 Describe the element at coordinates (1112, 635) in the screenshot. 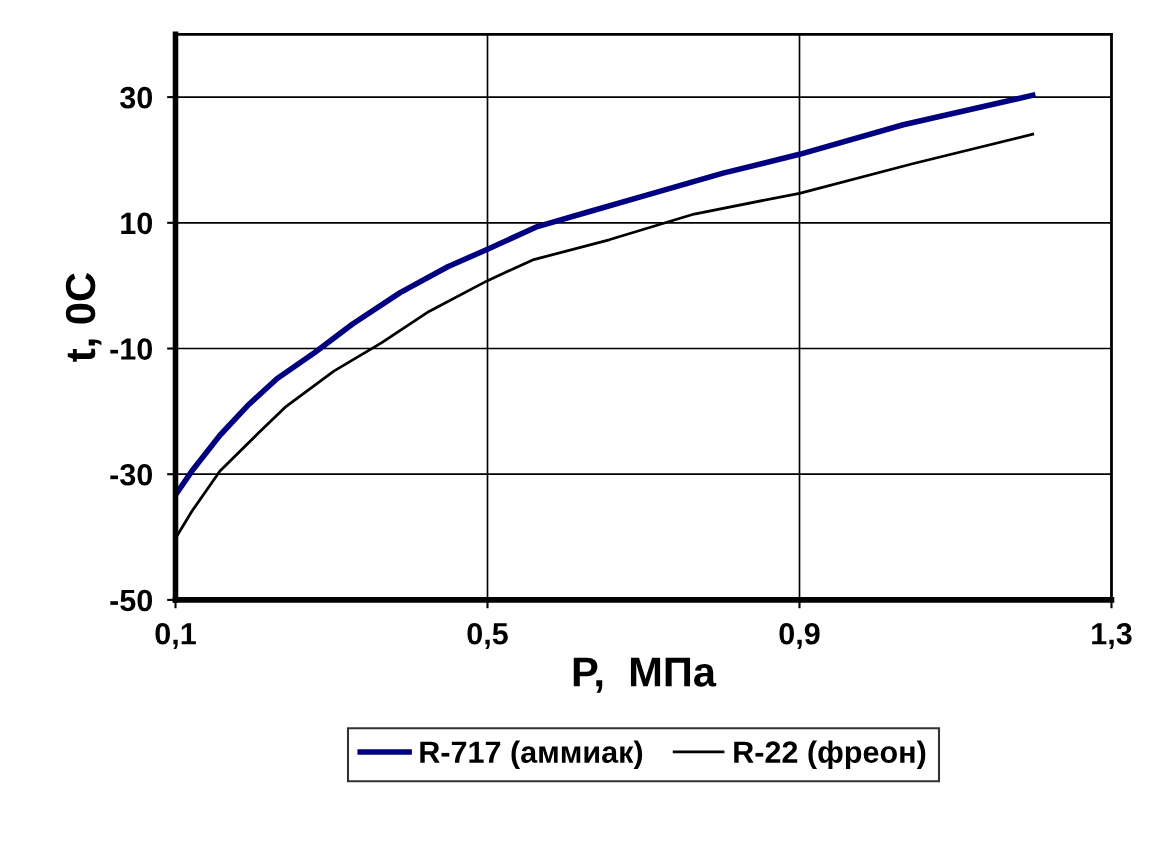

I see `x-tick-label: 1,3` at that location.